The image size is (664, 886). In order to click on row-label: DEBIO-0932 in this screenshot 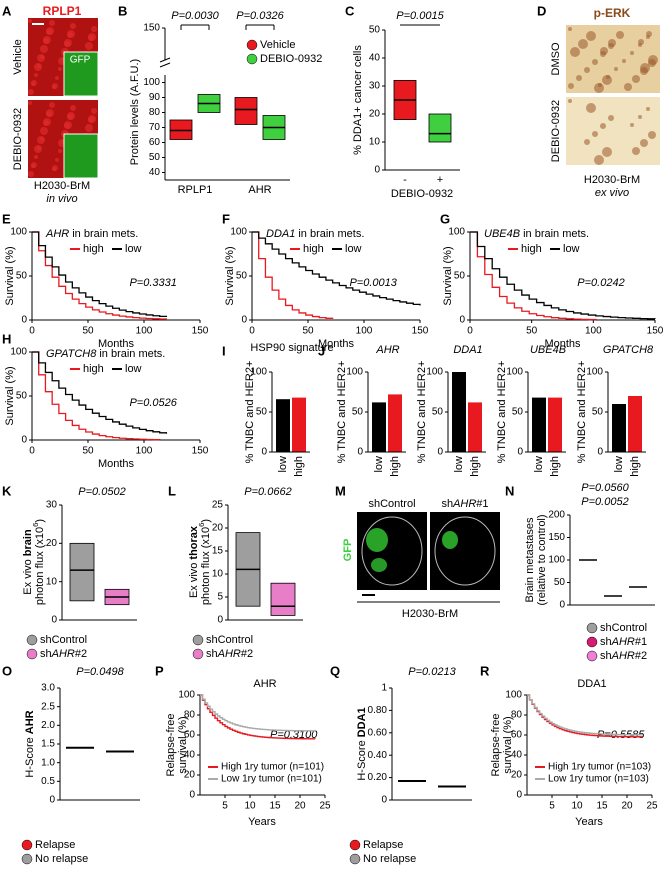, I will do `click(18, 139)`.